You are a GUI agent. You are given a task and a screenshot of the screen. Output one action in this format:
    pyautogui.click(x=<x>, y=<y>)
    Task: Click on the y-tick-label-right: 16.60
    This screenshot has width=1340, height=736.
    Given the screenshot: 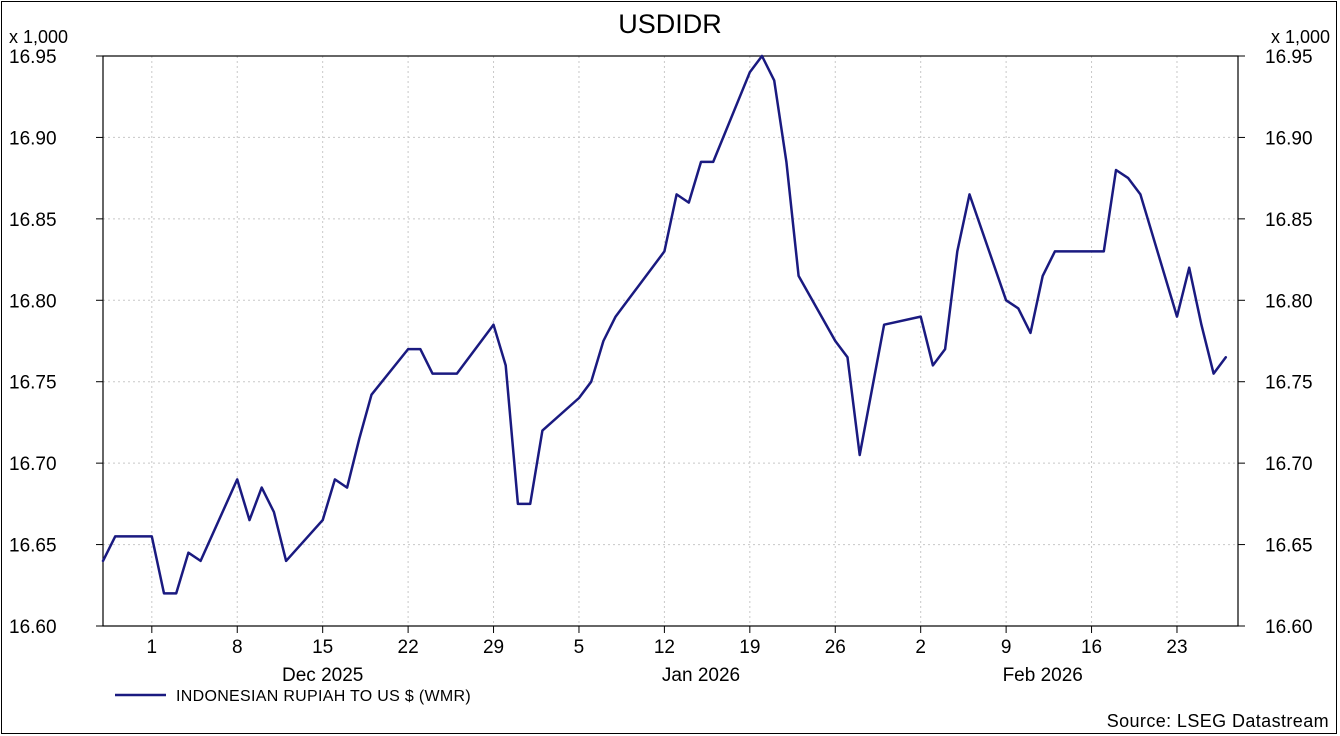 What is the action you would take?
    pyautogui.click(x=1289, y=627)
    